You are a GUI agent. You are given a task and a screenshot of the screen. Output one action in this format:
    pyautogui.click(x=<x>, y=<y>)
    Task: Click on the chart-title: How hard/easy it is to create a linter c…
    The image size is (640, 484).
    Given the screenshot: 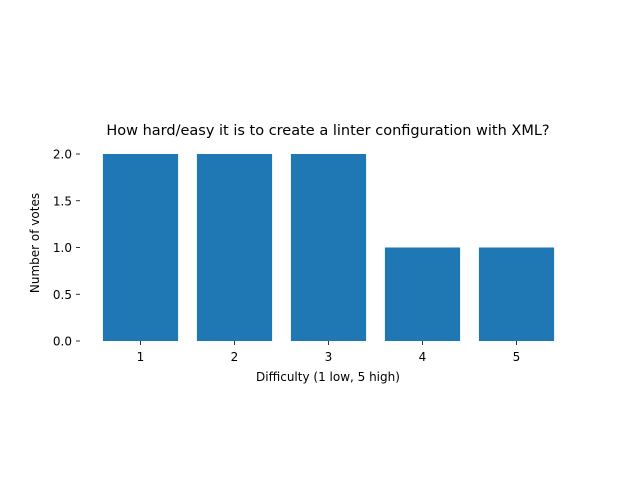 What is the action you would take?
    pyautogui.click(x=327, y=131)
    